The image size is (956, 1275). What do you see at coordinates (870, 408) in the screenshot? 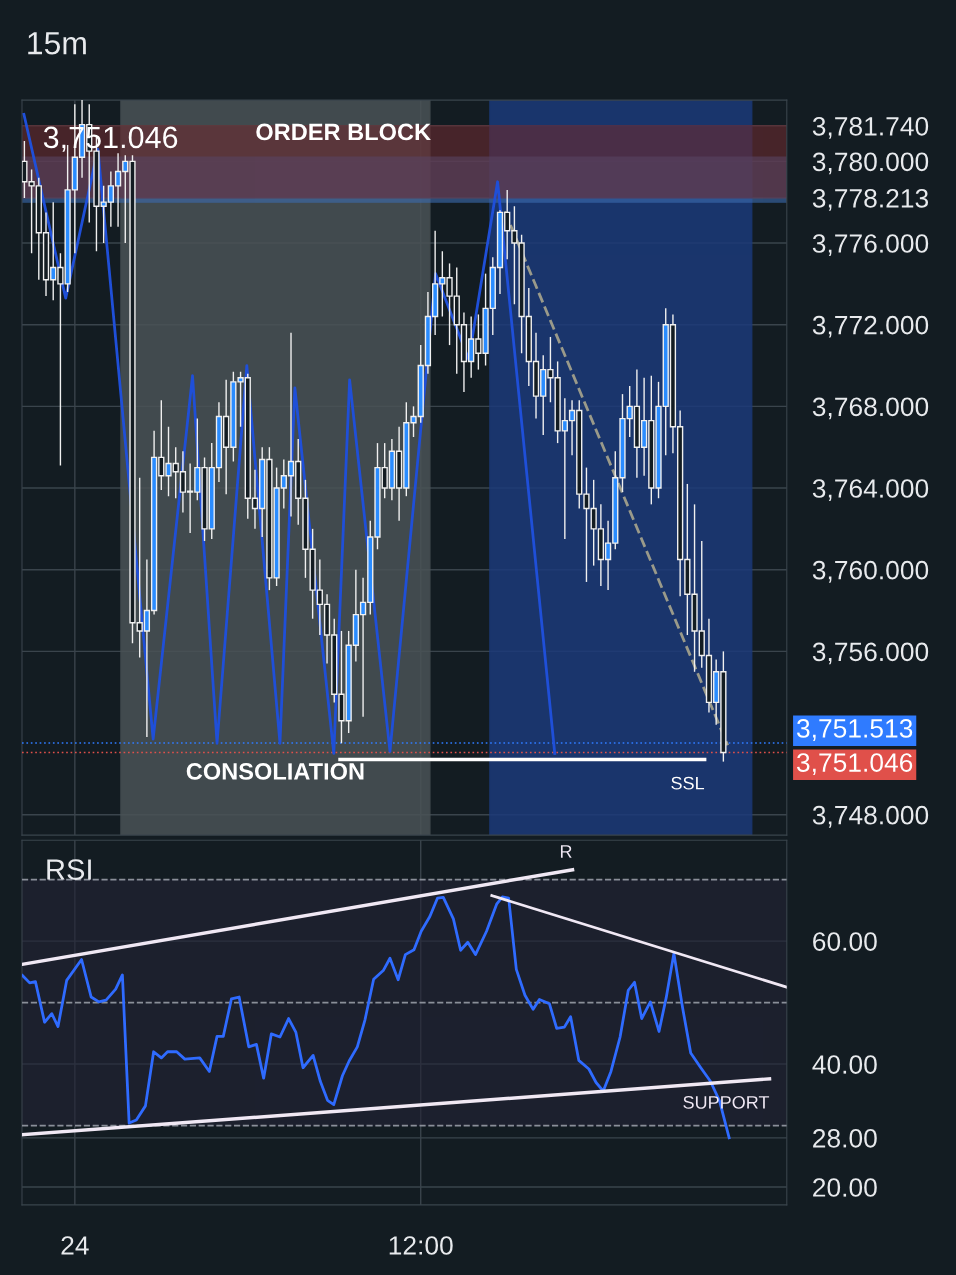
I see `y-tick-label: 3,768.000` at bounding box center [870, 408].